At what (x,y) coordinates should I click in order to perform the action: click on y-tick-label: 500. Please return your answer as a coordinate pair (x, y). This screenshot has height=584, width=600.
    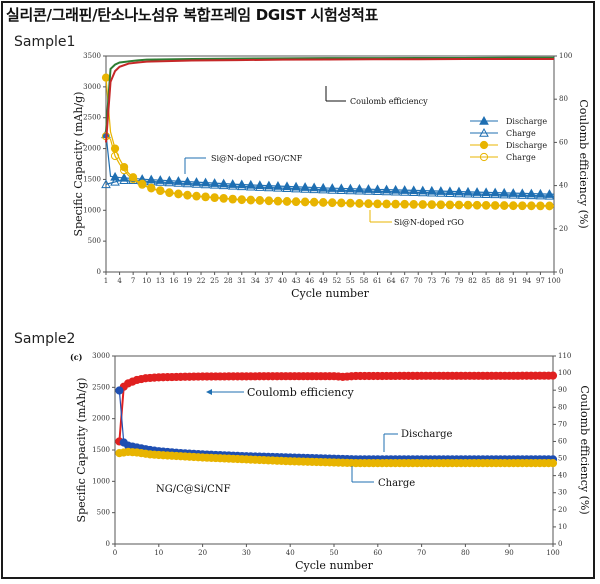
    Looking at the image, I should click on (103, 513).